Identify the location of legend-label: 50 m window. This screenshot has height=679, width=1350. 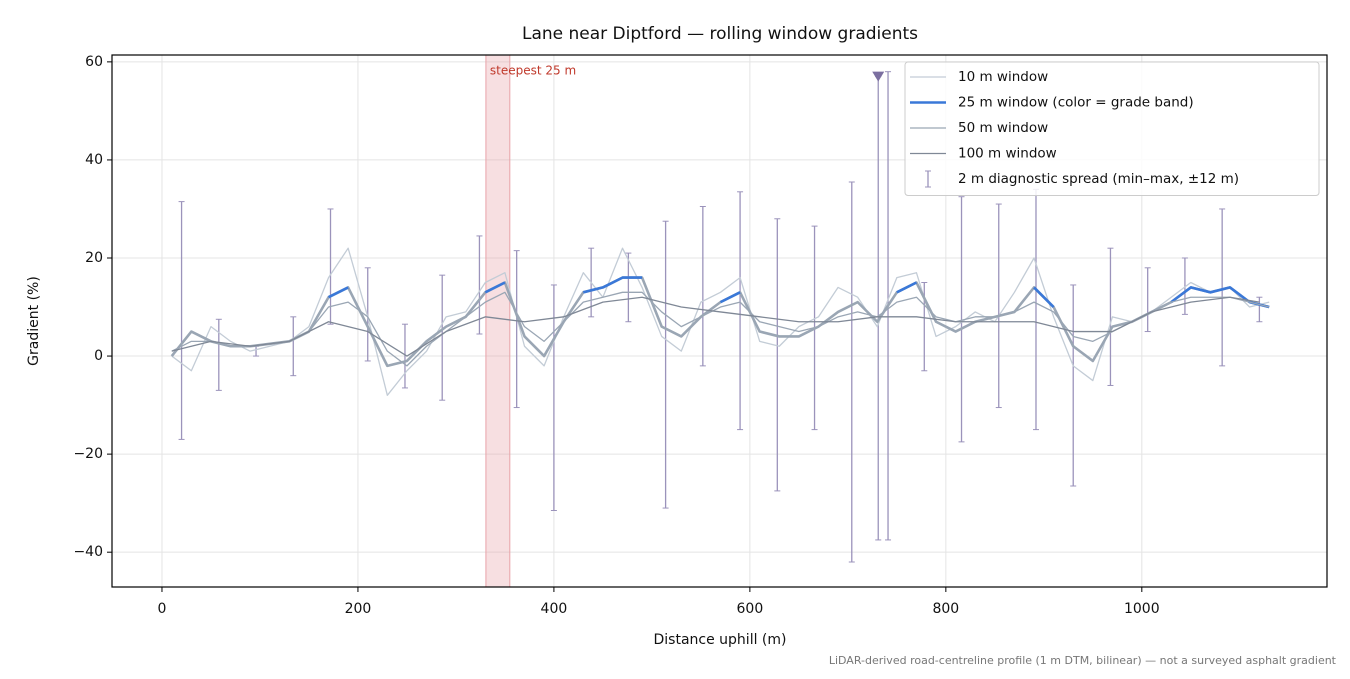
(1003, 128).